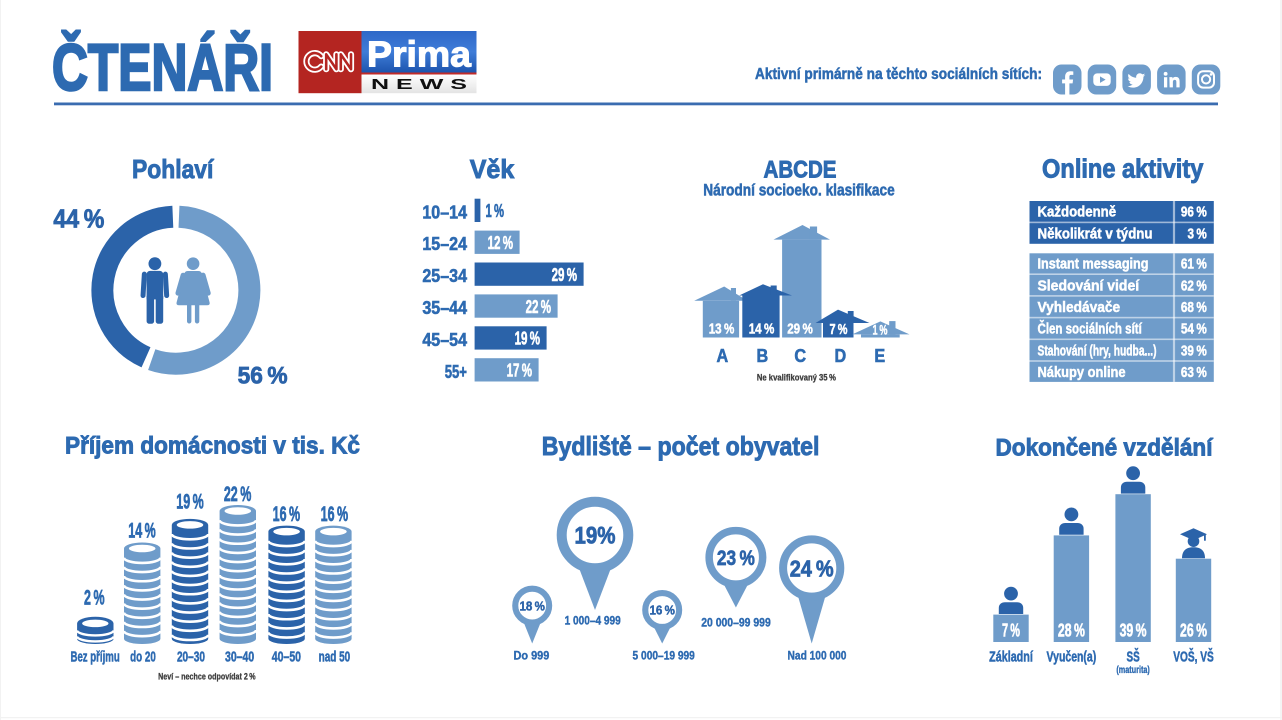 The width and height of the screenshot is (1282, 720). I want to click on svg-text: 23 %, so click(736, 558).